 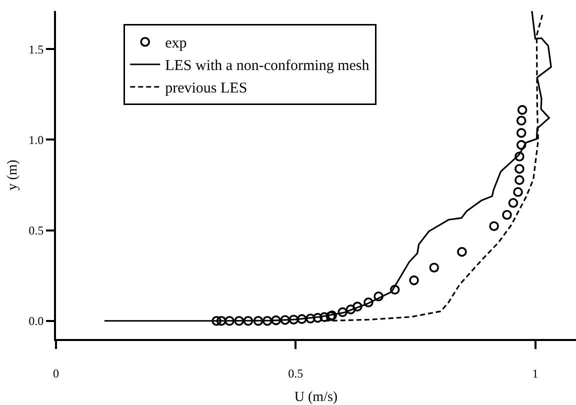 I want to click on legend-label: previous LES, so click(x=206, y=88).